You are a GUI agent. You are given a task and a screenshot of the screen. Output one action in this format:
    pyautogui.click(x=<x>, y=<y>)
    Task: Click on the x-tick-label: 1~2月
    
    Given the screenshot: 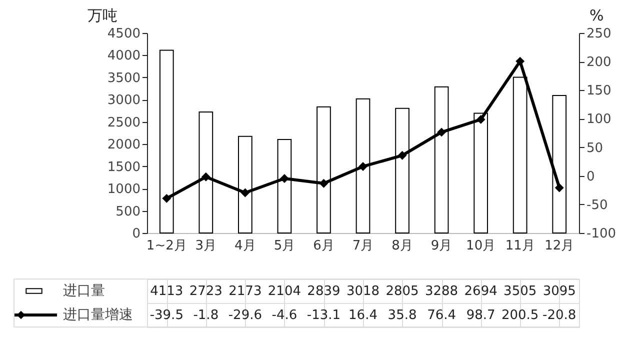 What is the action you would take?
    pyautogui.click(x=166, y=246)
    